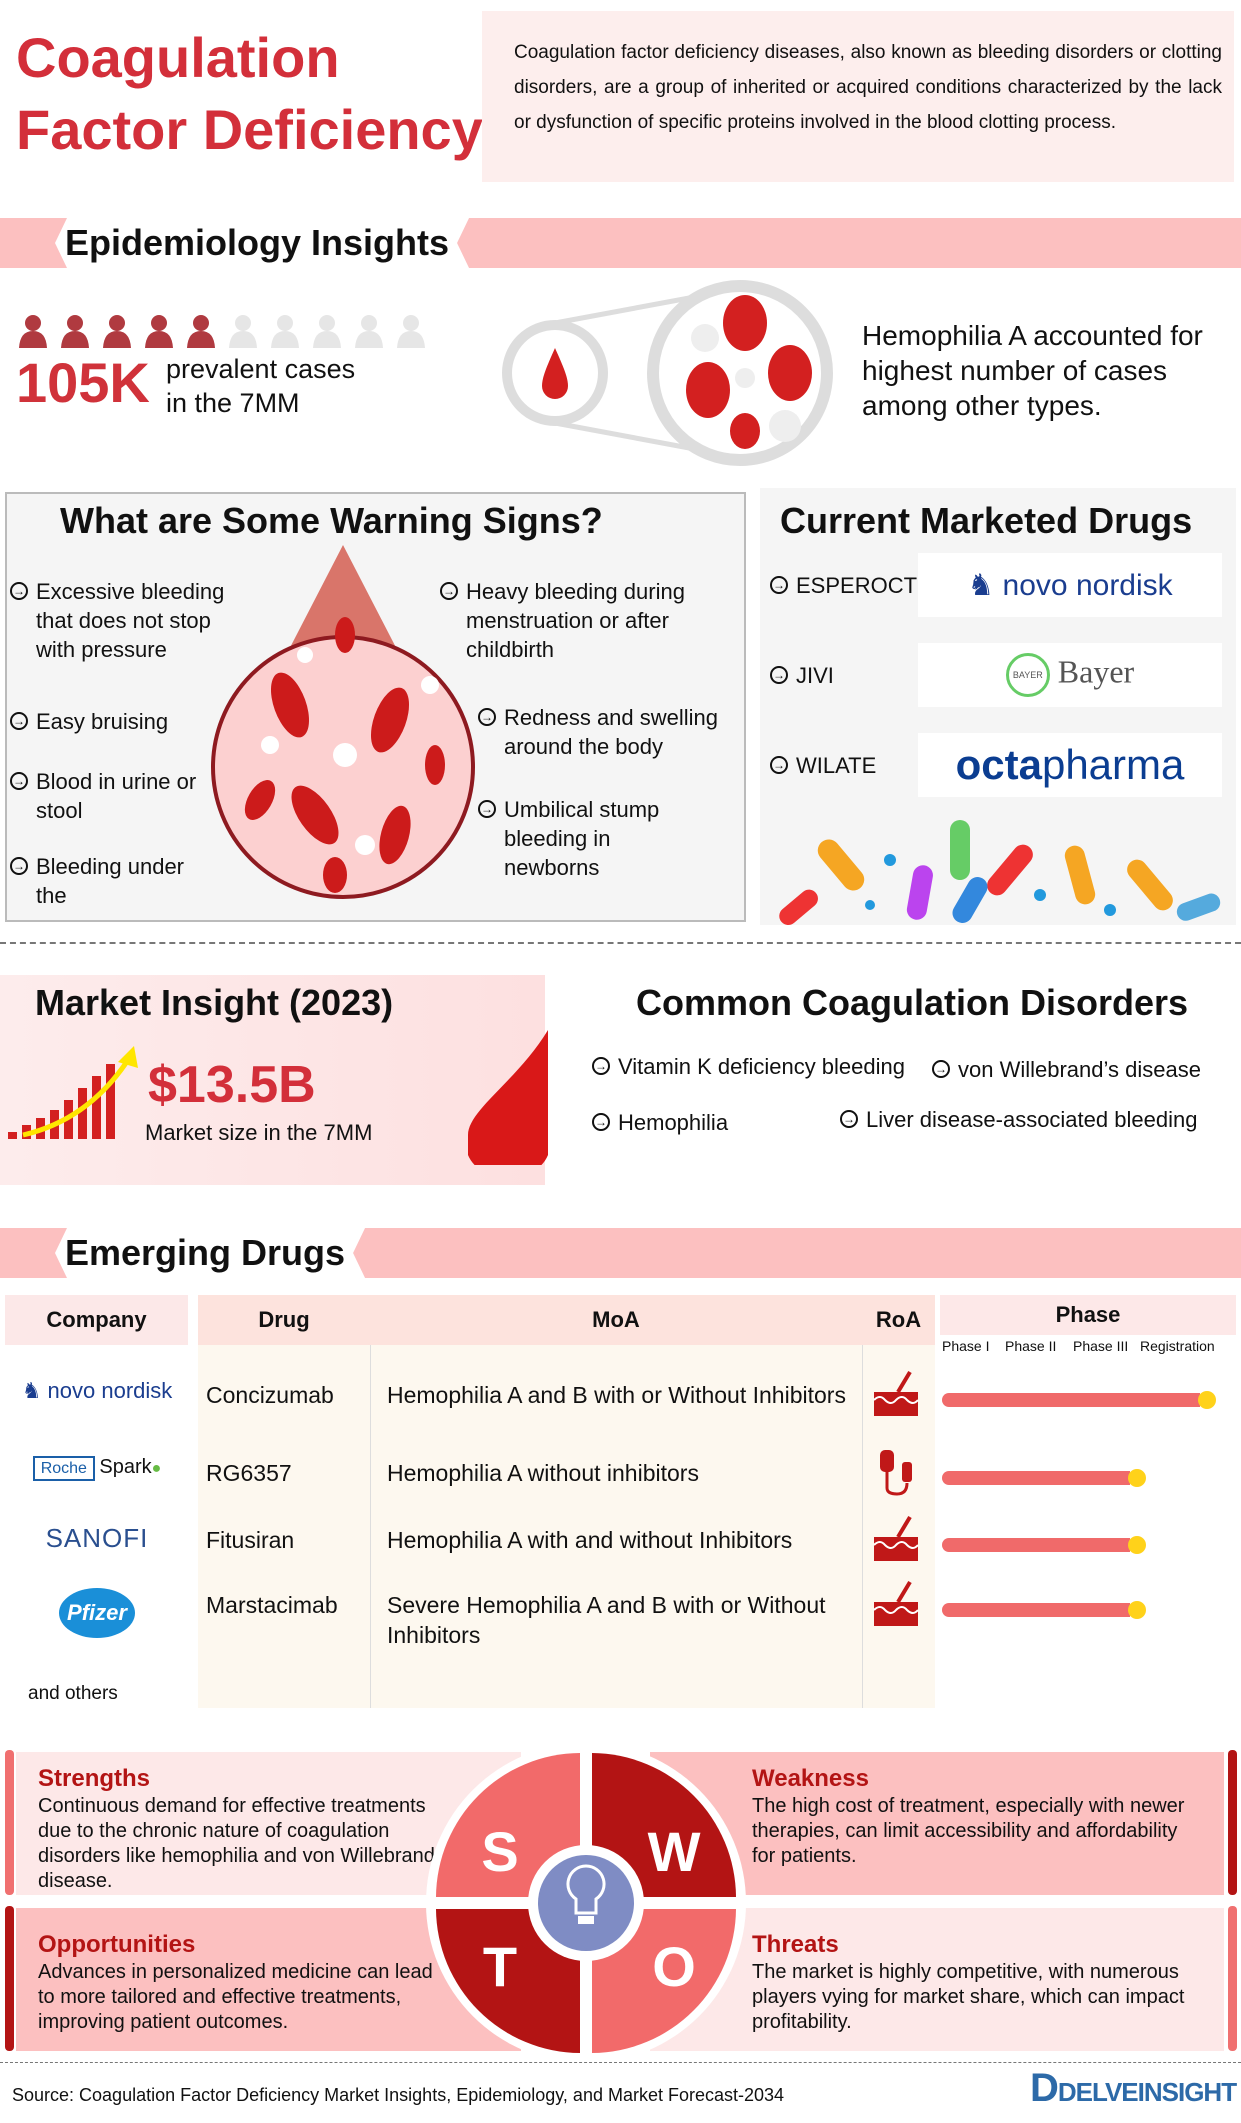 This screenshot has height=2123, width=1241. Describe the element at coordinates (331, 520) in the screenshot. I see `warning-heading: What are Some Warning Signs?` at that location.